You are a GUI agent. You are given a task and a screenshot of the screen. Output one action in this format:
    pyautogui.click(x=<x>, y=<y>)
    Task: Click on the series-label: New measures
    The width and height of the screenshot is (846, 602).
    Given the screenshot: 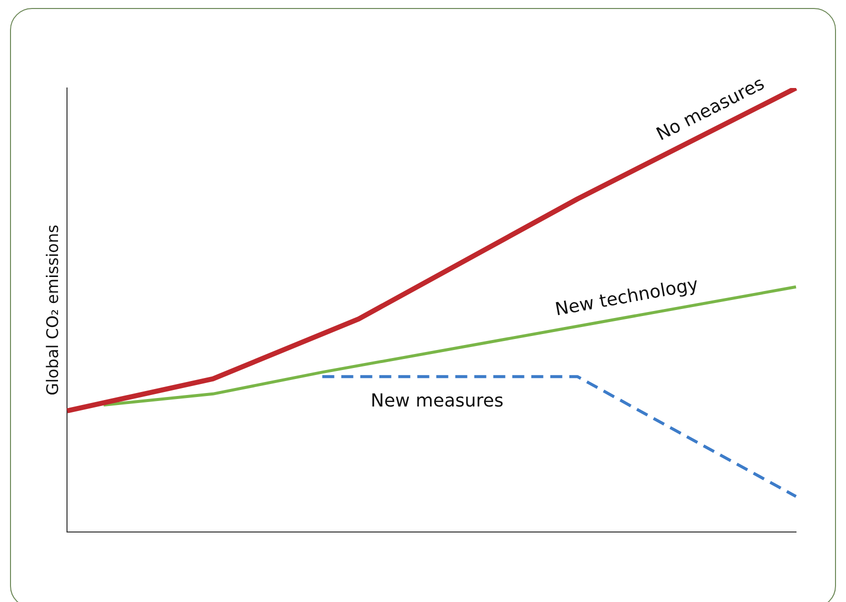 What is the action you would take?
    pyautogui.click(x=437, y=401)
    